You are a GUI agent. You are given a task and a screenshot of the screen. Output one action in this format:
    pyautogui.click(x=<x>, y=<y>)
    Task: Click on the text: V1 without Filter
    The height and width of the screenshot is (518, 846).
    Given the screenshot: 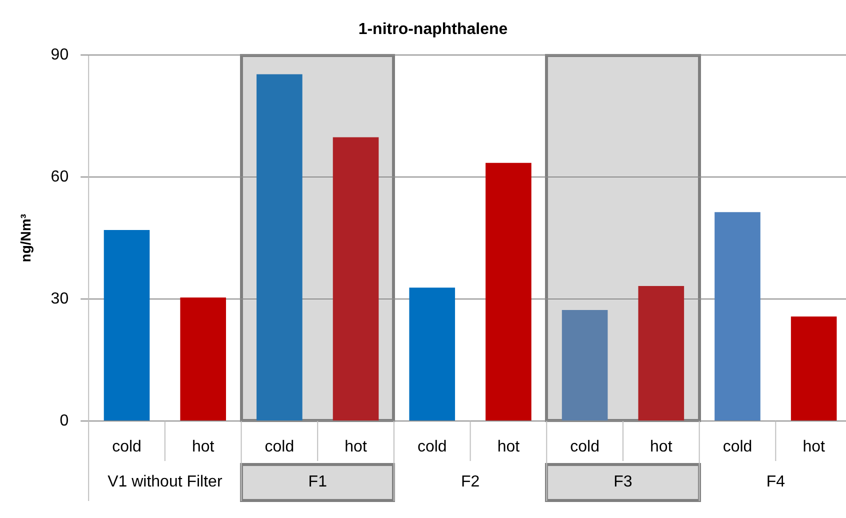 What is the action you would take?
    pyautogui.click(x=165, y=481)
    